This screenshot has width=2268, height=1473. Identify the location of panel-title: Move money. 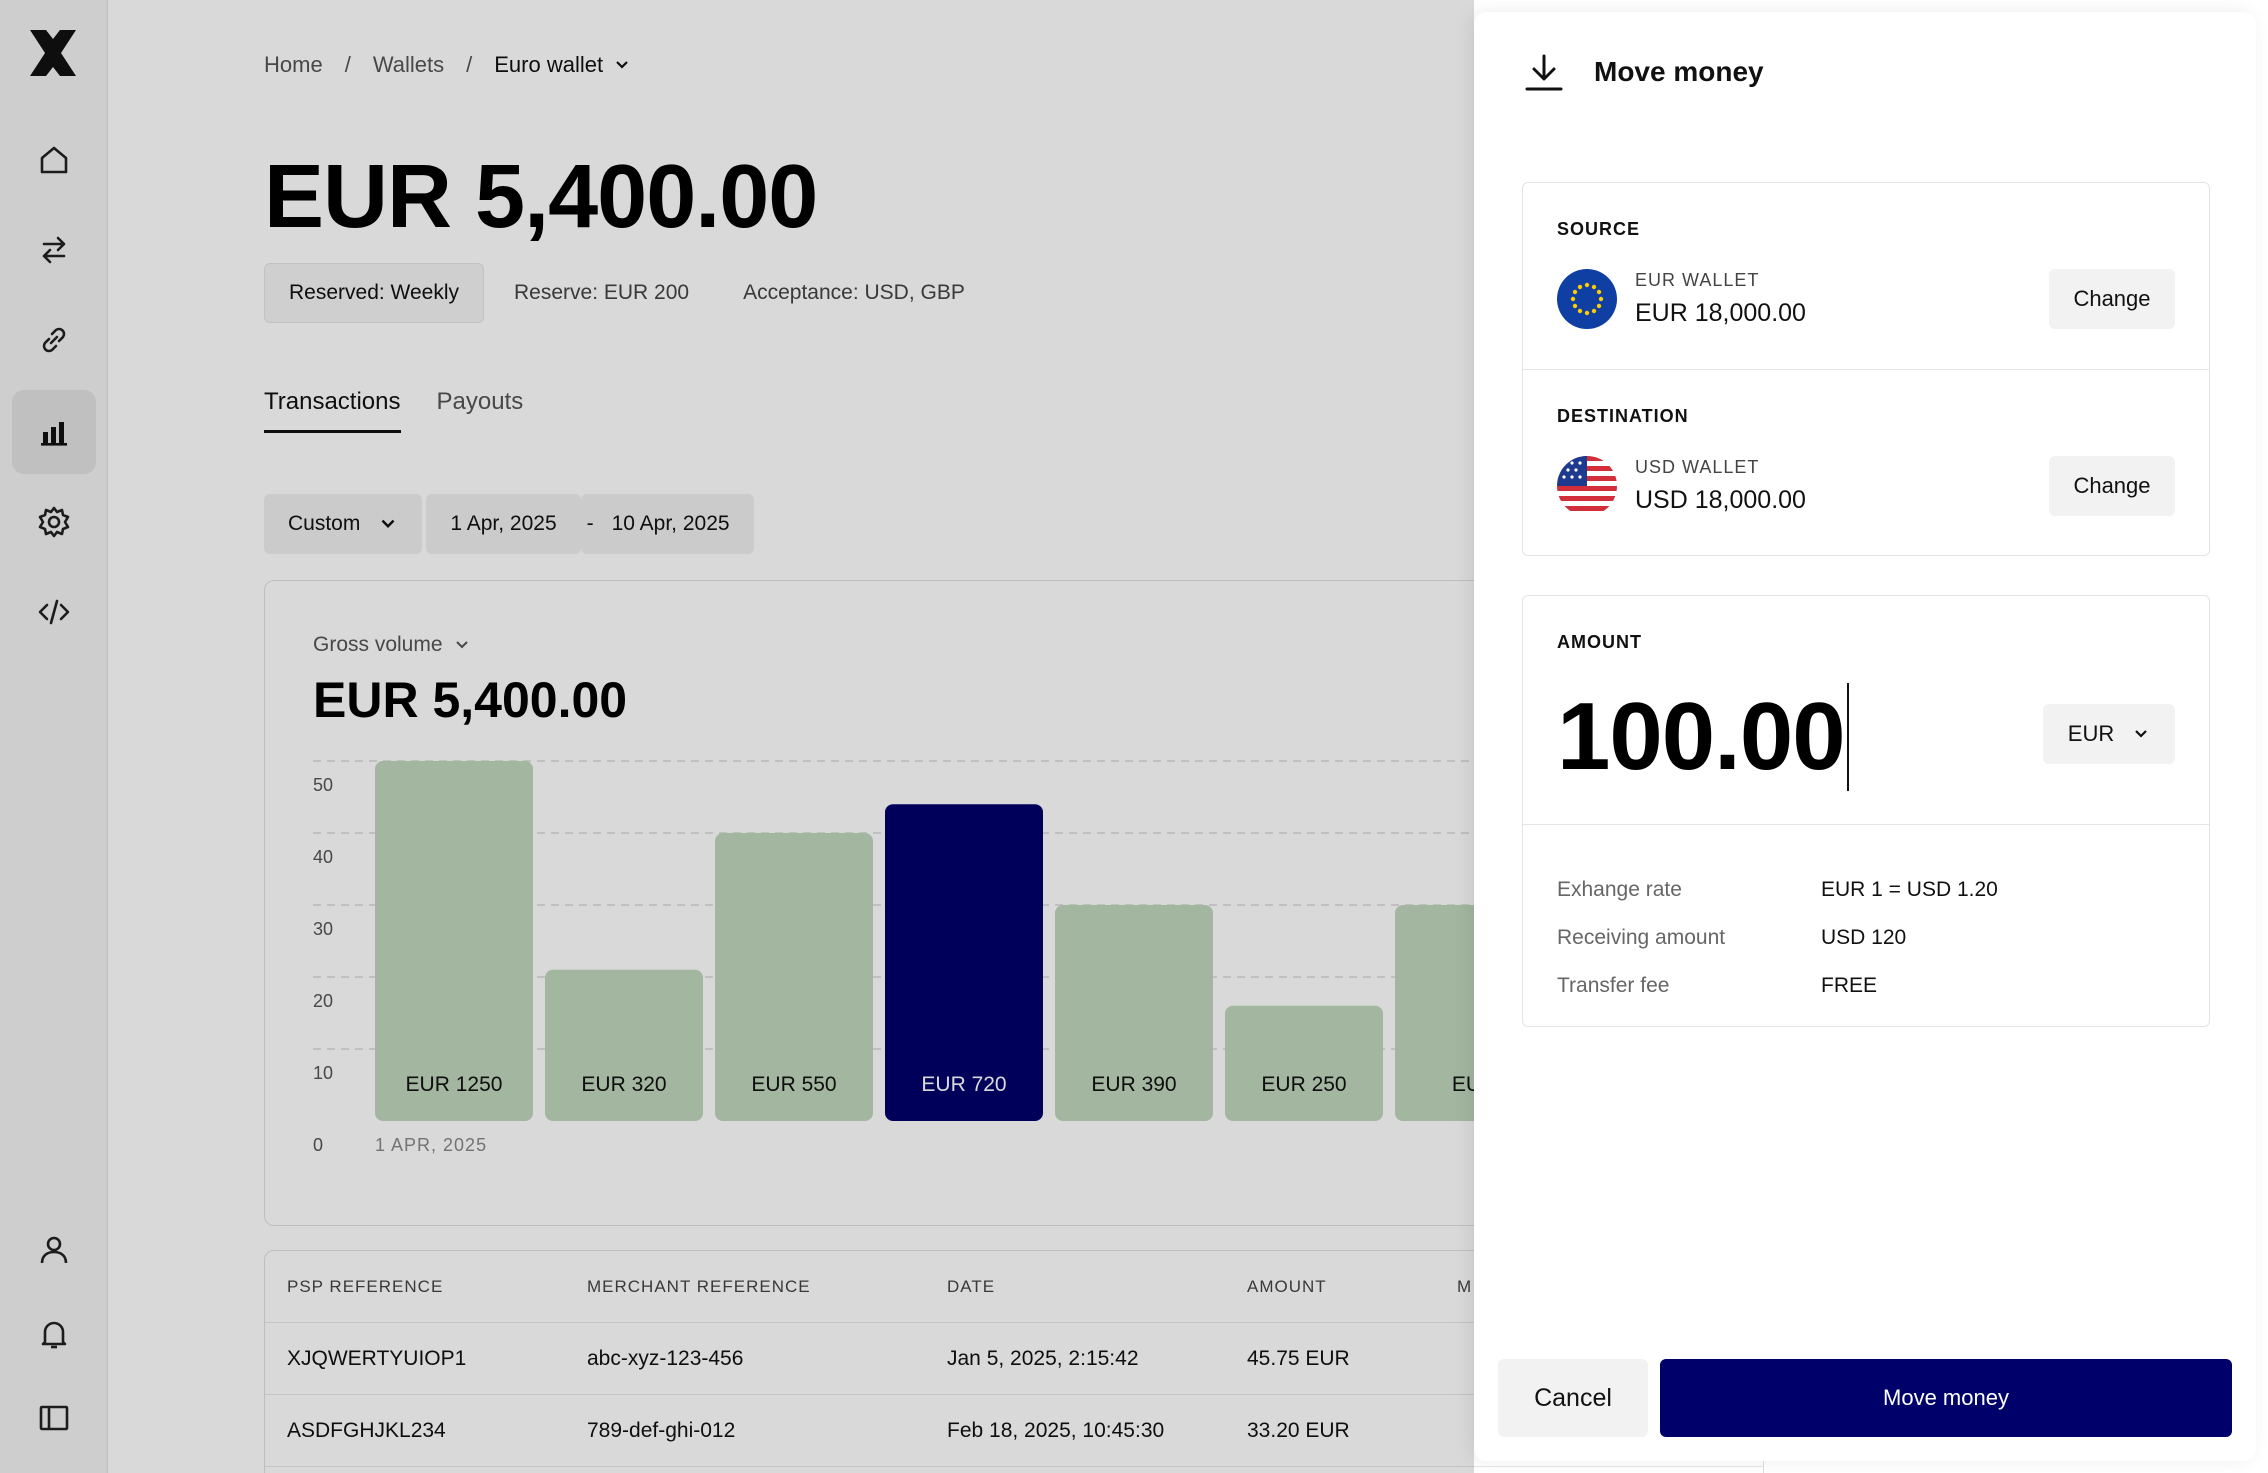
(1679, 71).